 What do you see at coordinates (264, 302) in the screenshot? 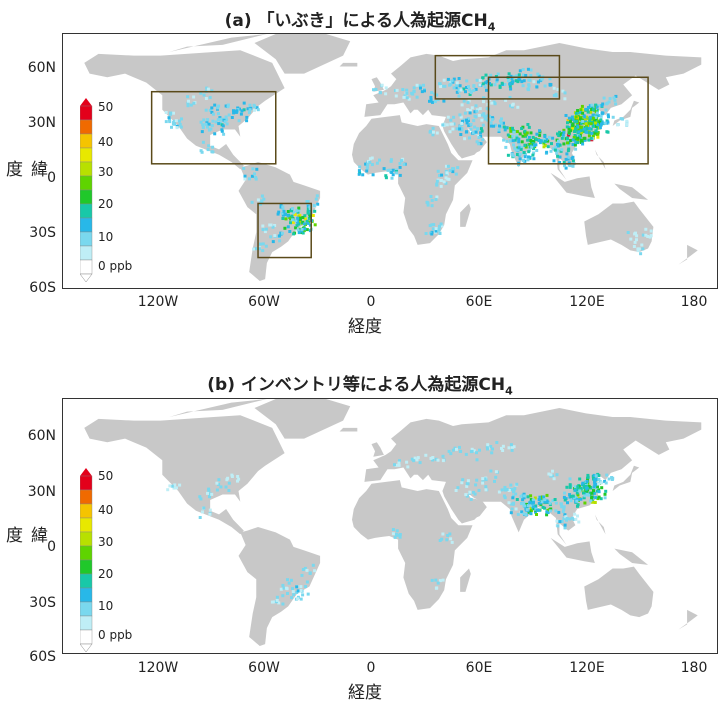
I see `x-tick-60W: 60W` at bounding box center [264, 302].